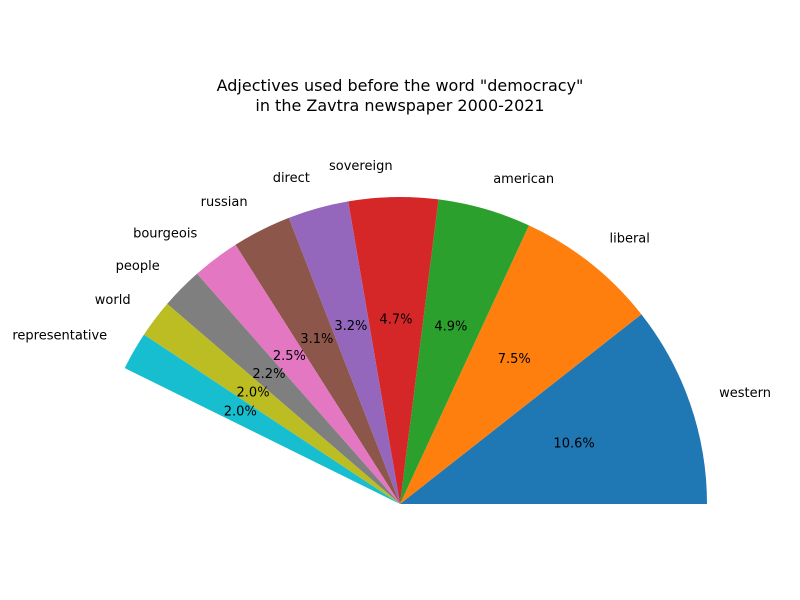 The height and width of the screenshot is (600, 800). Describe the element at coordinates (240, 412) in the screenshot. I see `slice-percent-representative: 2.0%` at that location.